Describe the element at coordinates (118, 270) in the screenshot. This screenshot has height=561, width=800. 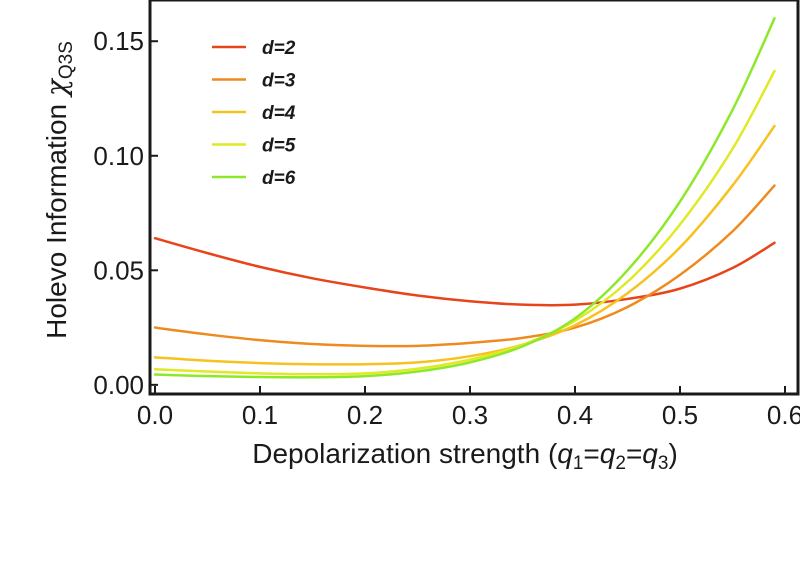
I see `y-tick-label: 0.05` at that location.